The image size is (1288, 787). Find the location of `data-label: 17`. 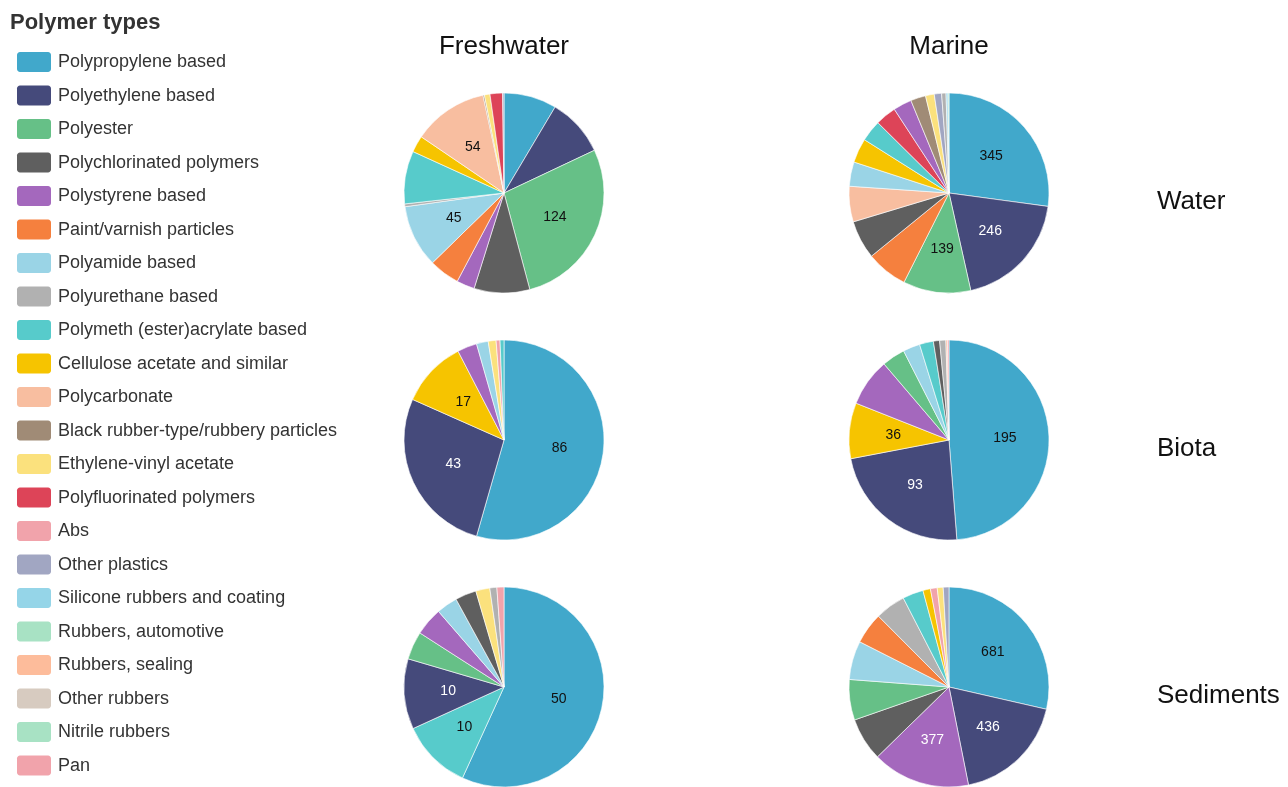

data-label: 17 is located at coordinates (463, 400).